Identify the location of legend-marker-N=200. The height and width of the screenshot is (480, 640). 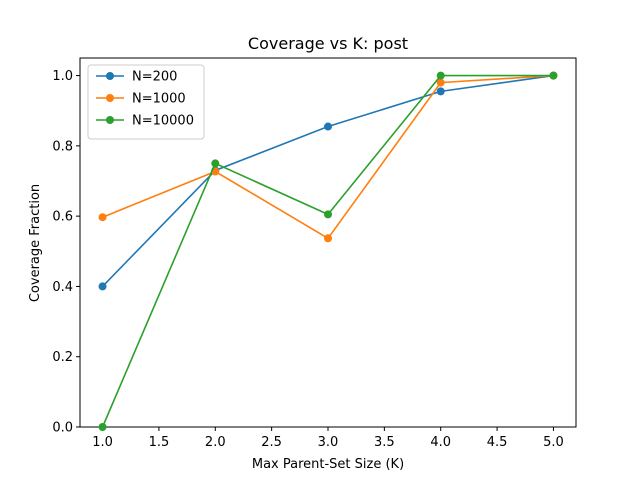
(110, 76).